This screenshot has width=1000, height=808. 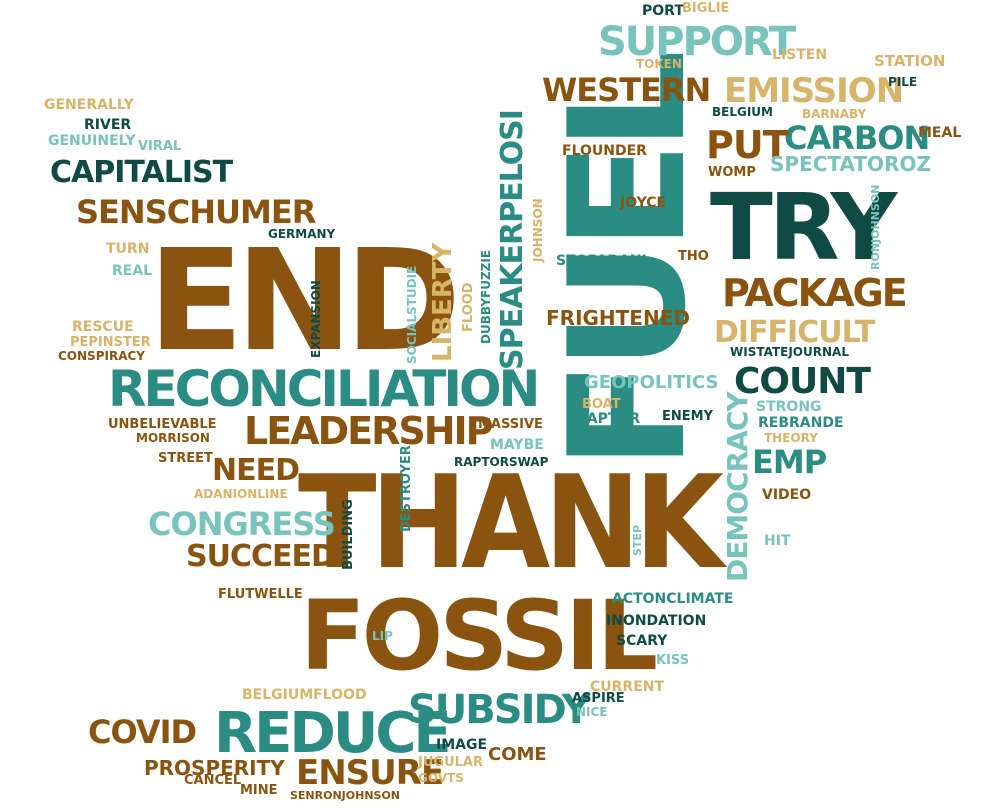 I want to click on word-govts: GOVTS, so click(x=441, y=778).